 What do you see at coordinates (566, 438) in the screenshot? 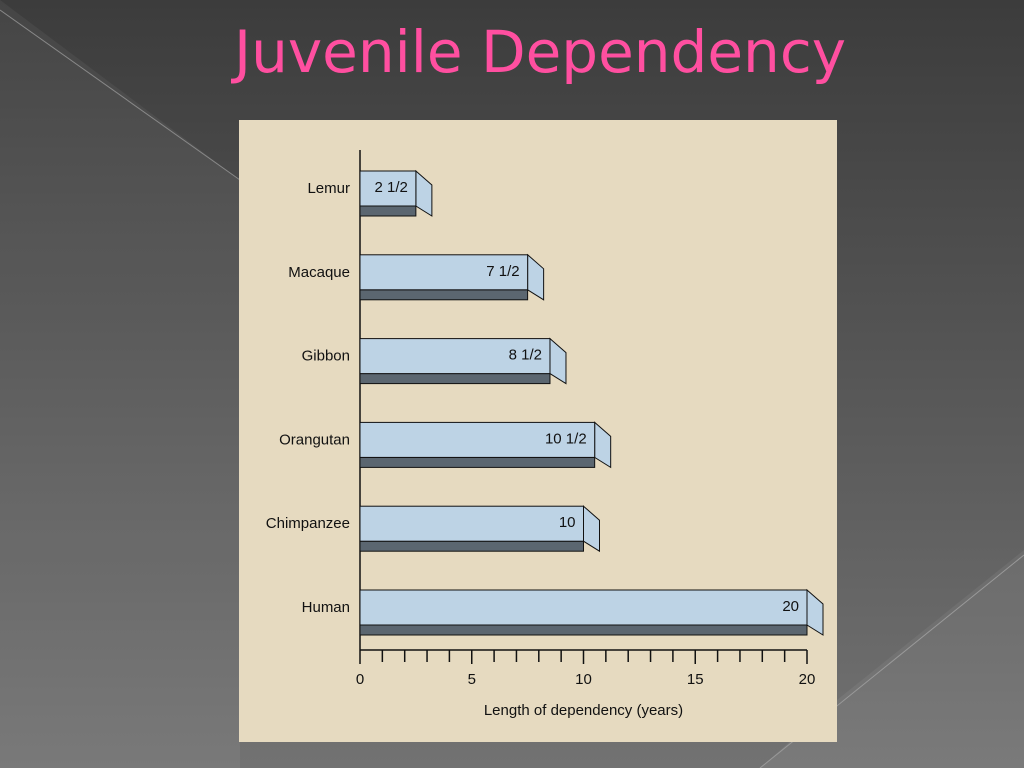
I see `value-label: 10 1/2` at bounding box center [566, 438].